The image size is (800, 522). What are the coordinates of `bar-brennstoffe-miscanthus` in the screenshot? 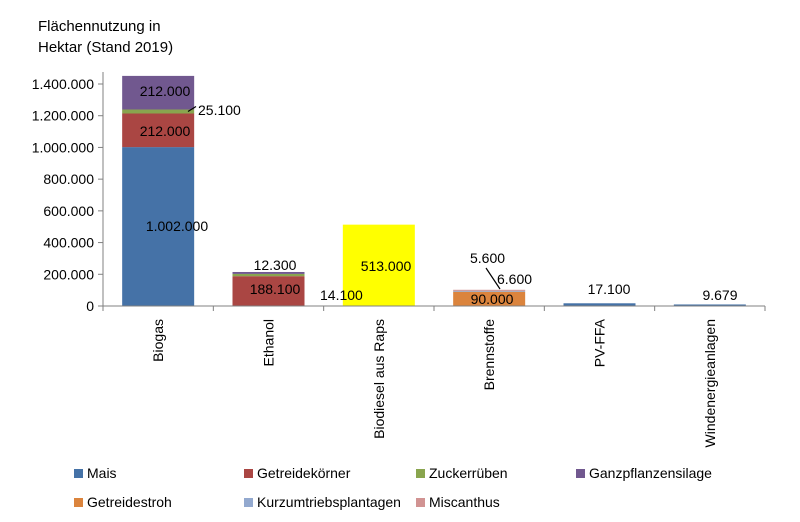 It's located at (489, 290).